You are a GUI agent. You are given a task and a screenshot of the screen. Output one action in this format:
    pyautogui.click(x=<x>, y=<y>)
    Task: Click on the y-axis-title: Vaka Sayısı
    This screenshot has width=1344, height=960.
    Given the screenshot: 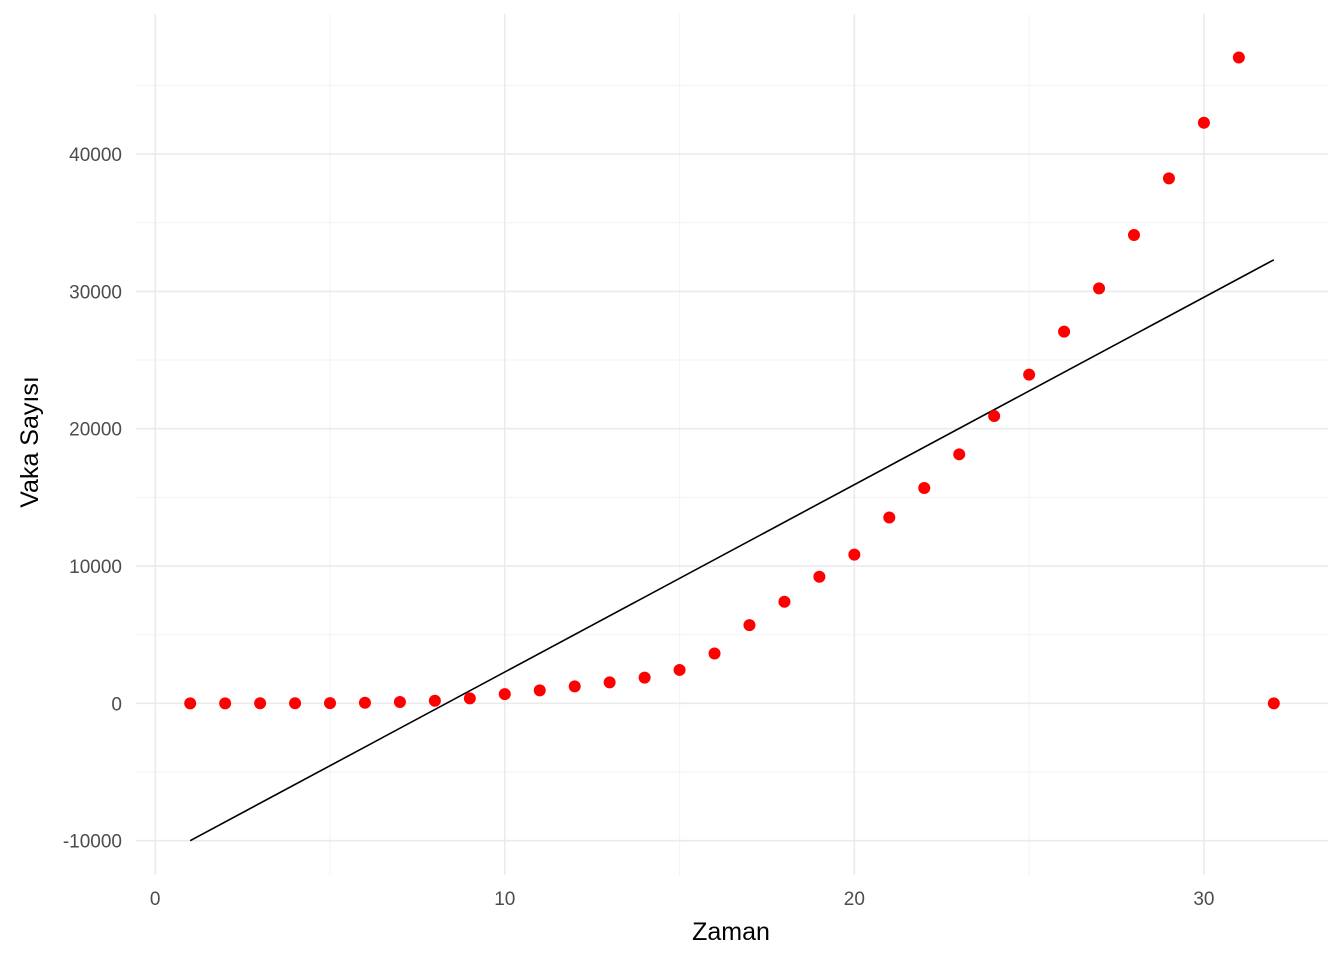 What is the action you would take?
    pyautogui.click(x=30, y=442)
    